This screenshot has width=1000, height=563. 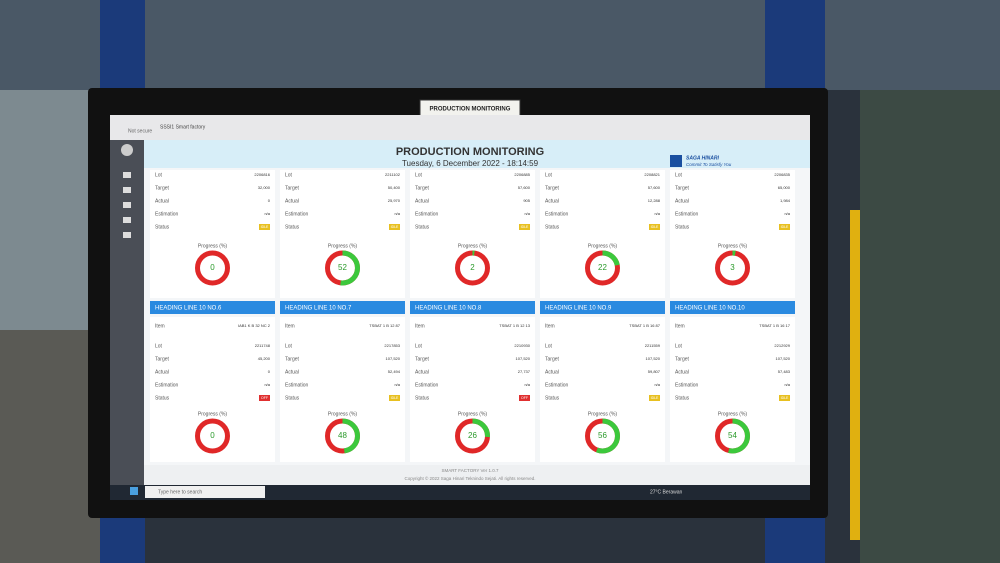 What do you see at coordinates (782, 345) in the screenshot?
I see `field-value: 2212929` at bounding box center [782, 345].